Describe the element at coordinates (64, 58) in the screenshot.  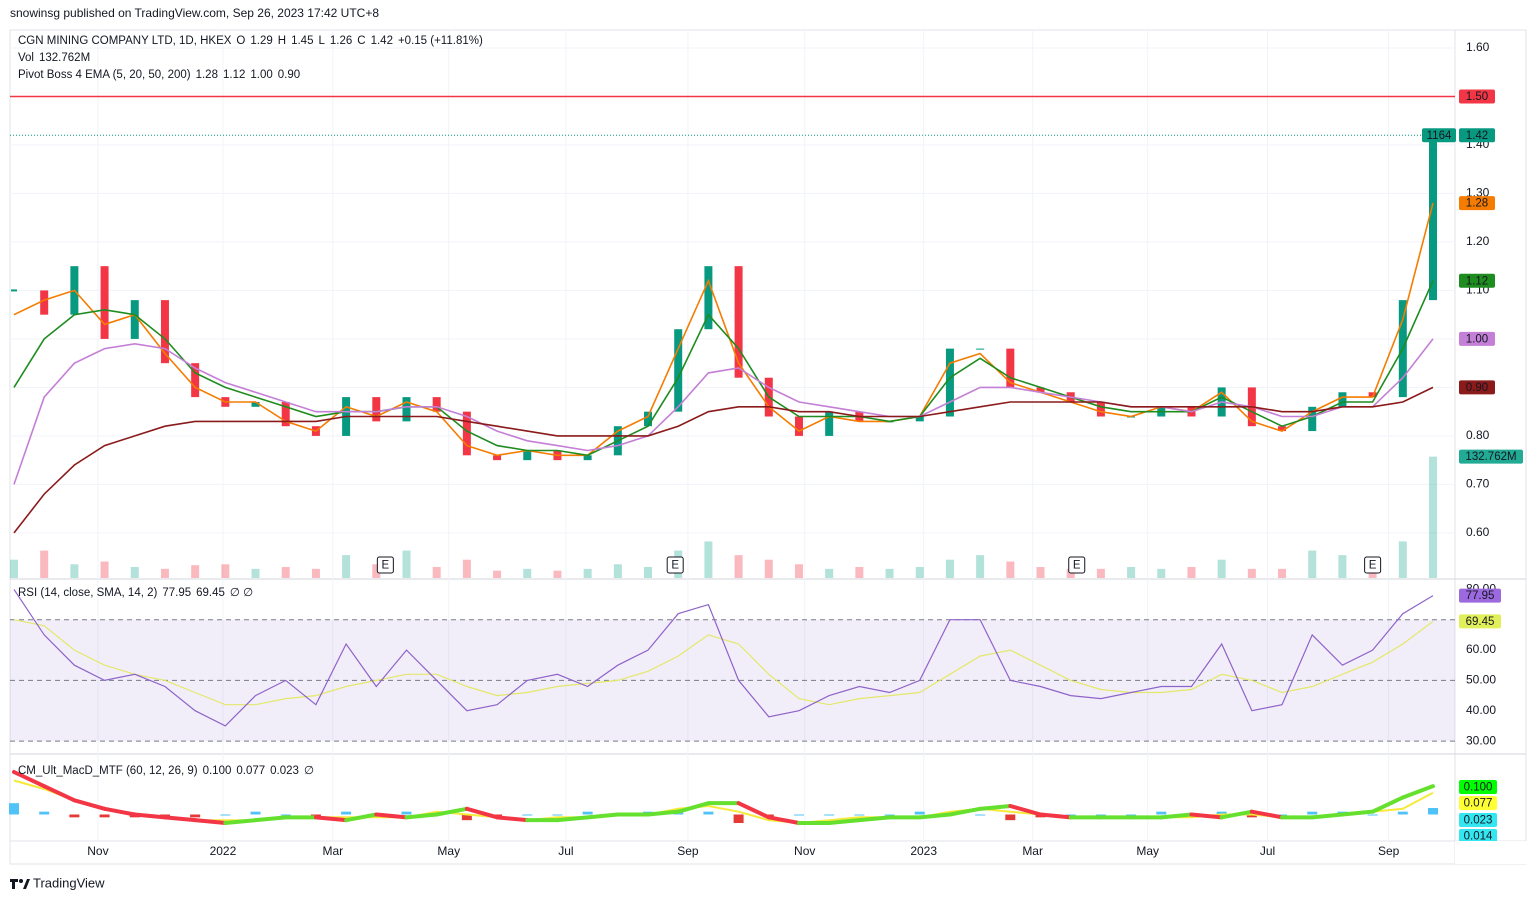
I see `legend-text: 132.762M` at that location.